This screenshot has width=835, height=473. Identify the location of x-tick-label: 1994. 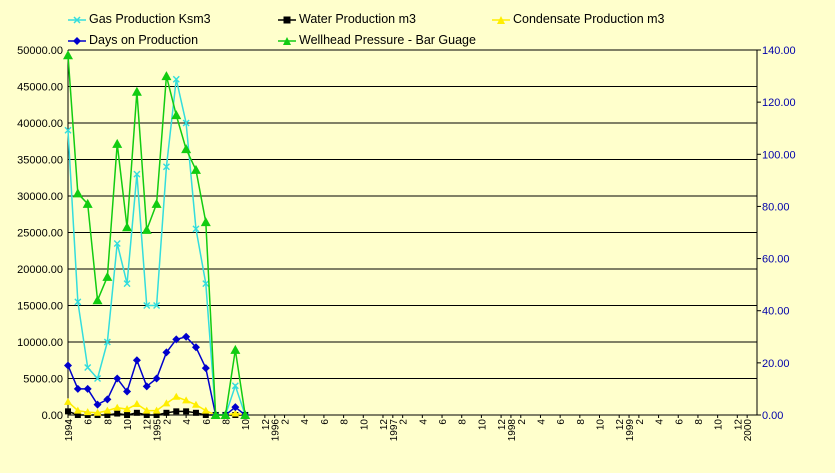
(69, 430).